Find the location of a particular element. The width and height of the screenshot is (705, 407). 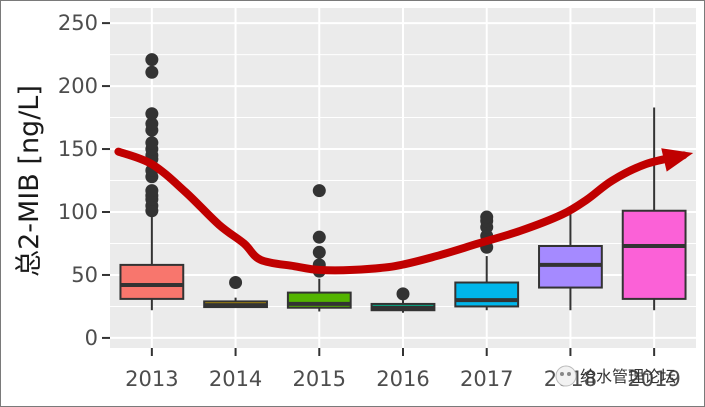

wechat-icon is located at coordinates (566, 376).